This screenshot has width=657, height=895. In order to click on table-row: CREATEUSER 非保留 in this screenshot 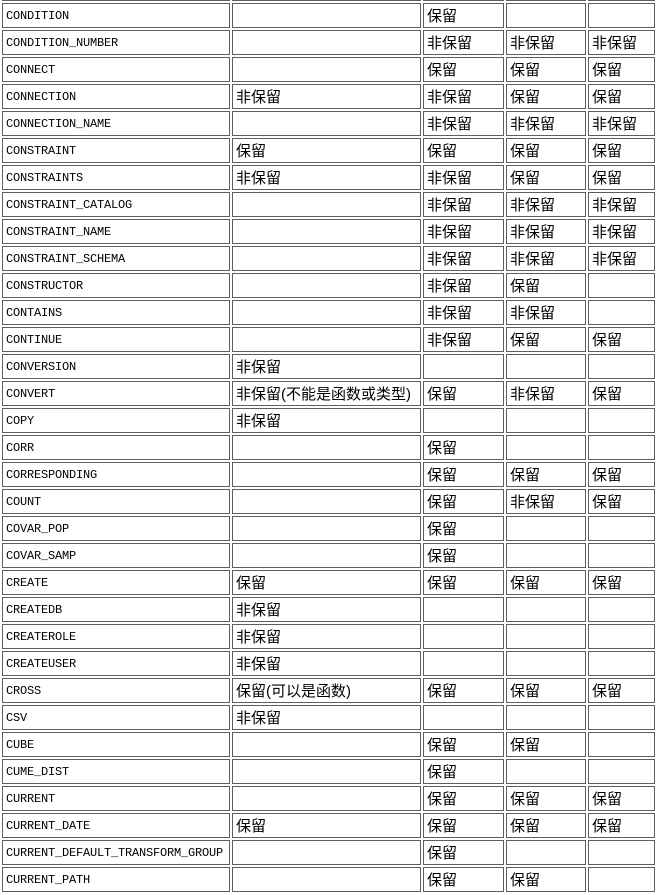, I will do `click(328, 663)`.